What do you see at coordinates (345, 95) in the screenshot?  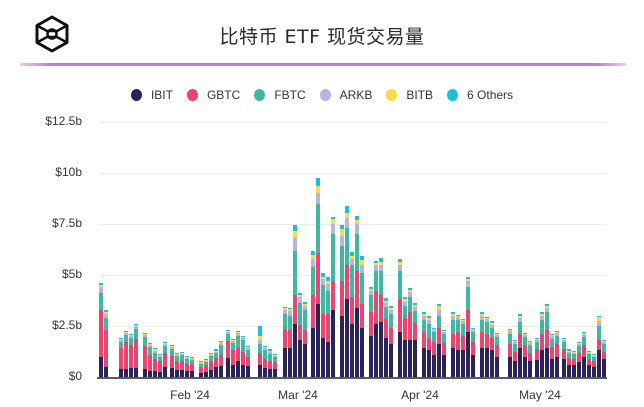 I see `legend-item-arkb: ARKB` at bounding box center [345, 95].